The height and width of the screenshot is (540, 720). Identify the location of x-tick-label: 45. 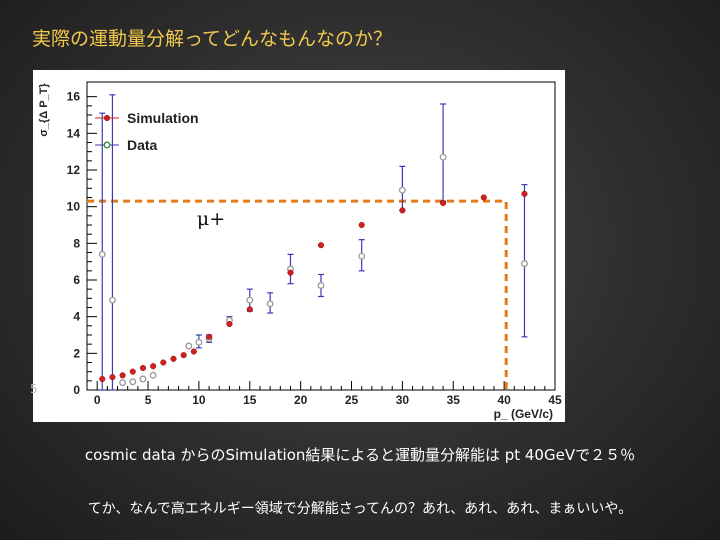
(555, 400).